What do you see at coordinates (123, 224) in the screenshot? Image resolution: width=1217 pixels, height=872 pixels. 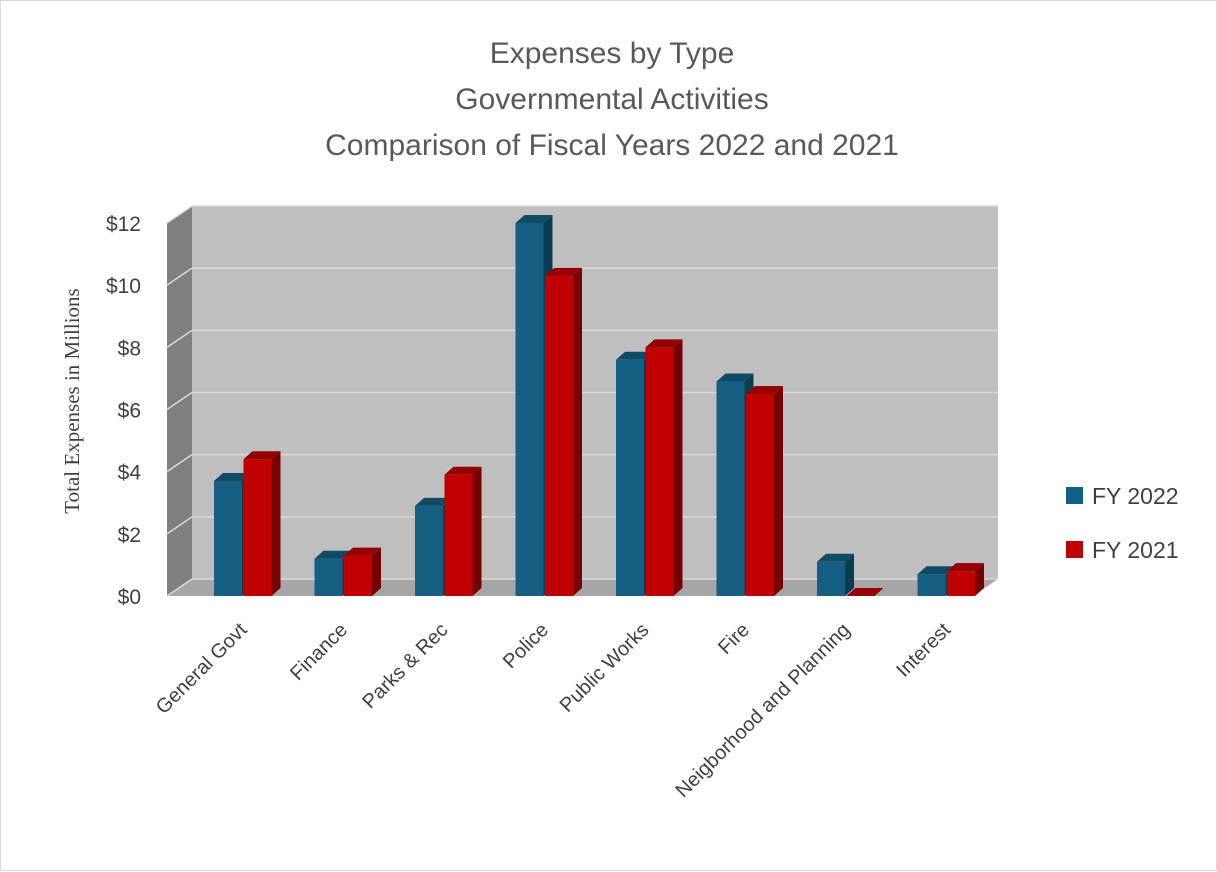 I see `y-tick-label: $12` at bounding box center [123, 224].